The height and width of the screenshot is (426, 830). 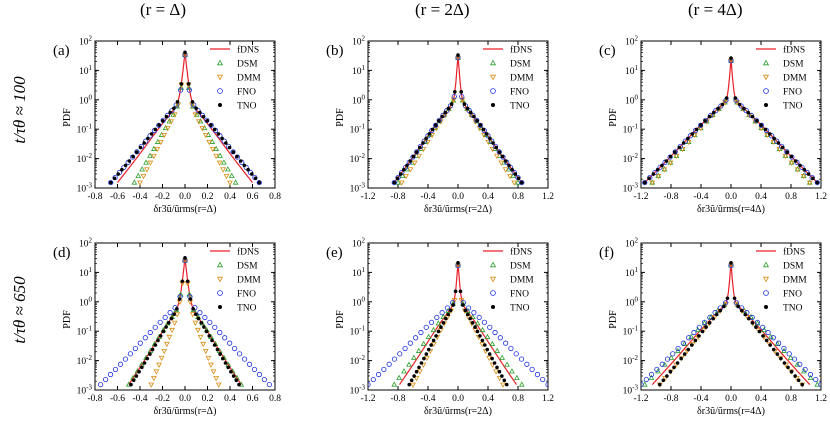 I want to click on y-tick-label: 10¹, so click(x=86, y=272).